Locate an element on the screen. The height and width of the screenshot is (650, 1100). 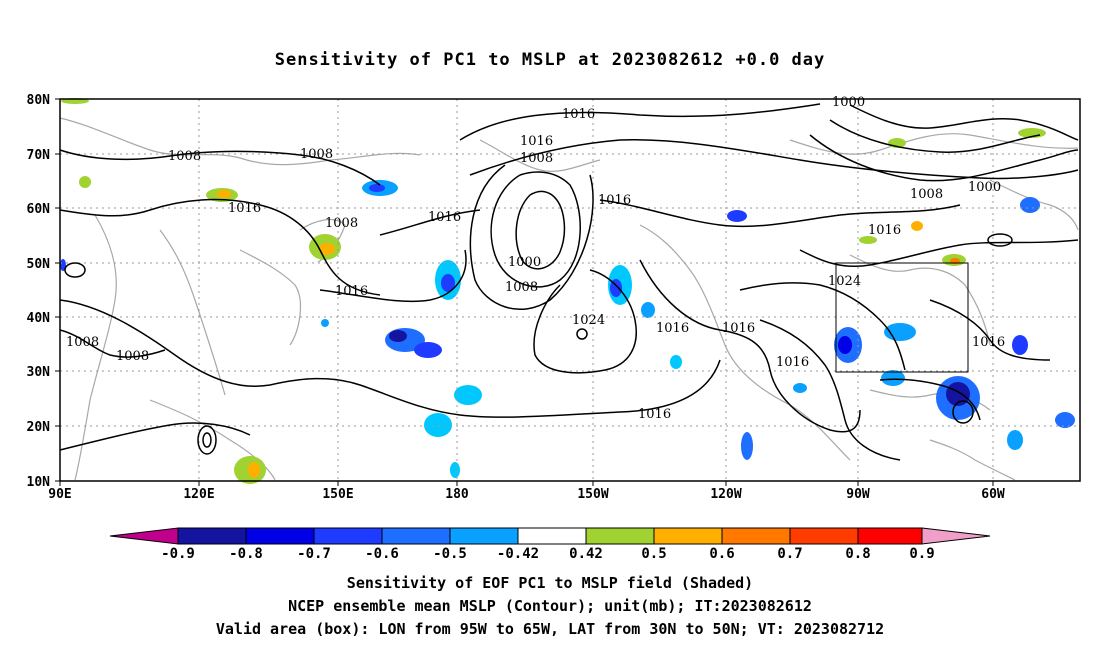
lat-tick-label: 80N is located at coordinates (39, 100).